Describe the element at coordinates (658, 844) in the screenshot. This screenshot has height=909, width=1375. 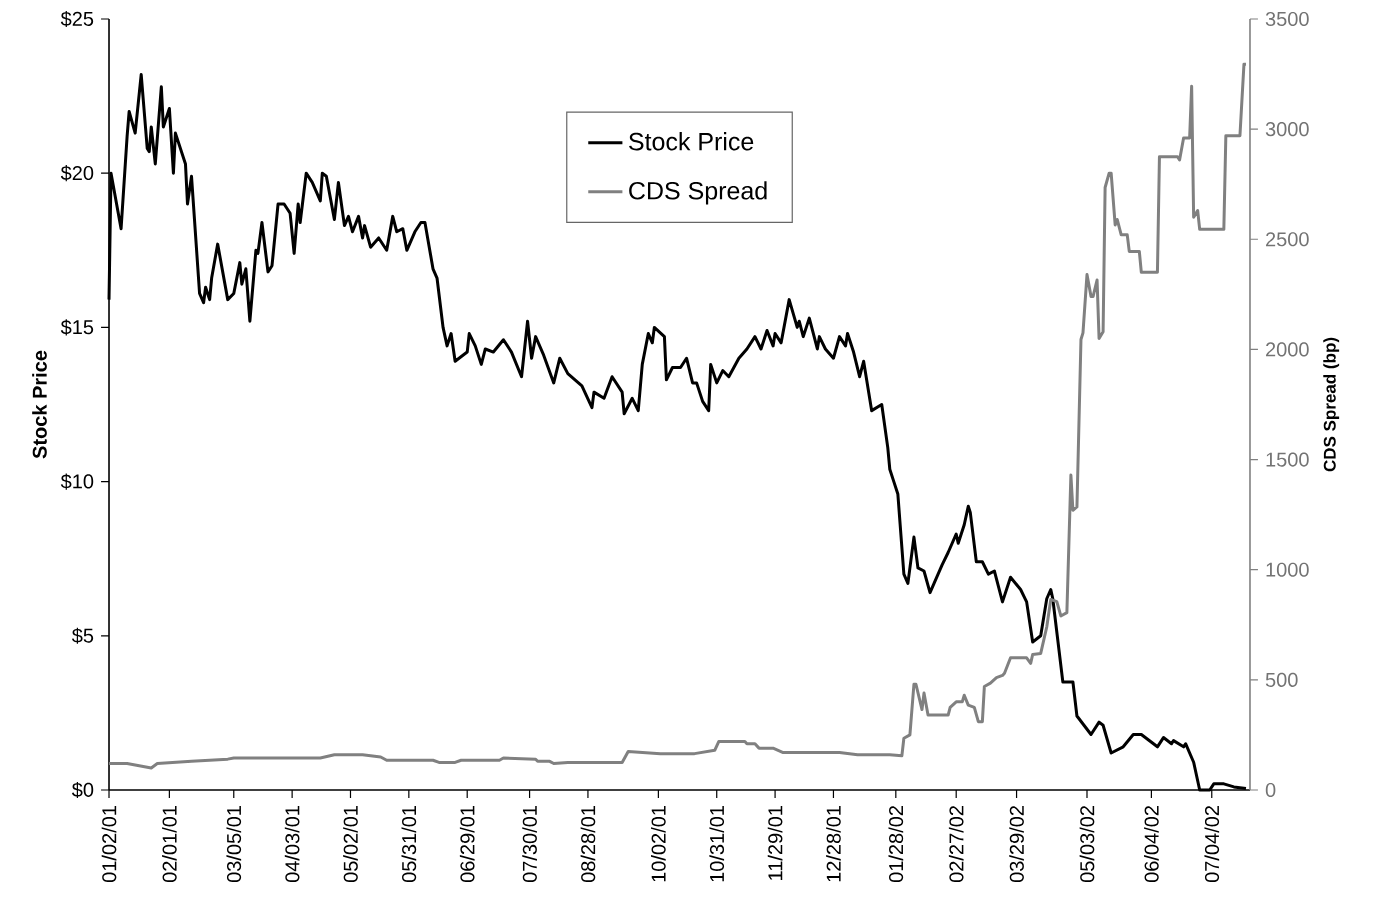
I see `x-tick-label: 10/02/01` at that location.